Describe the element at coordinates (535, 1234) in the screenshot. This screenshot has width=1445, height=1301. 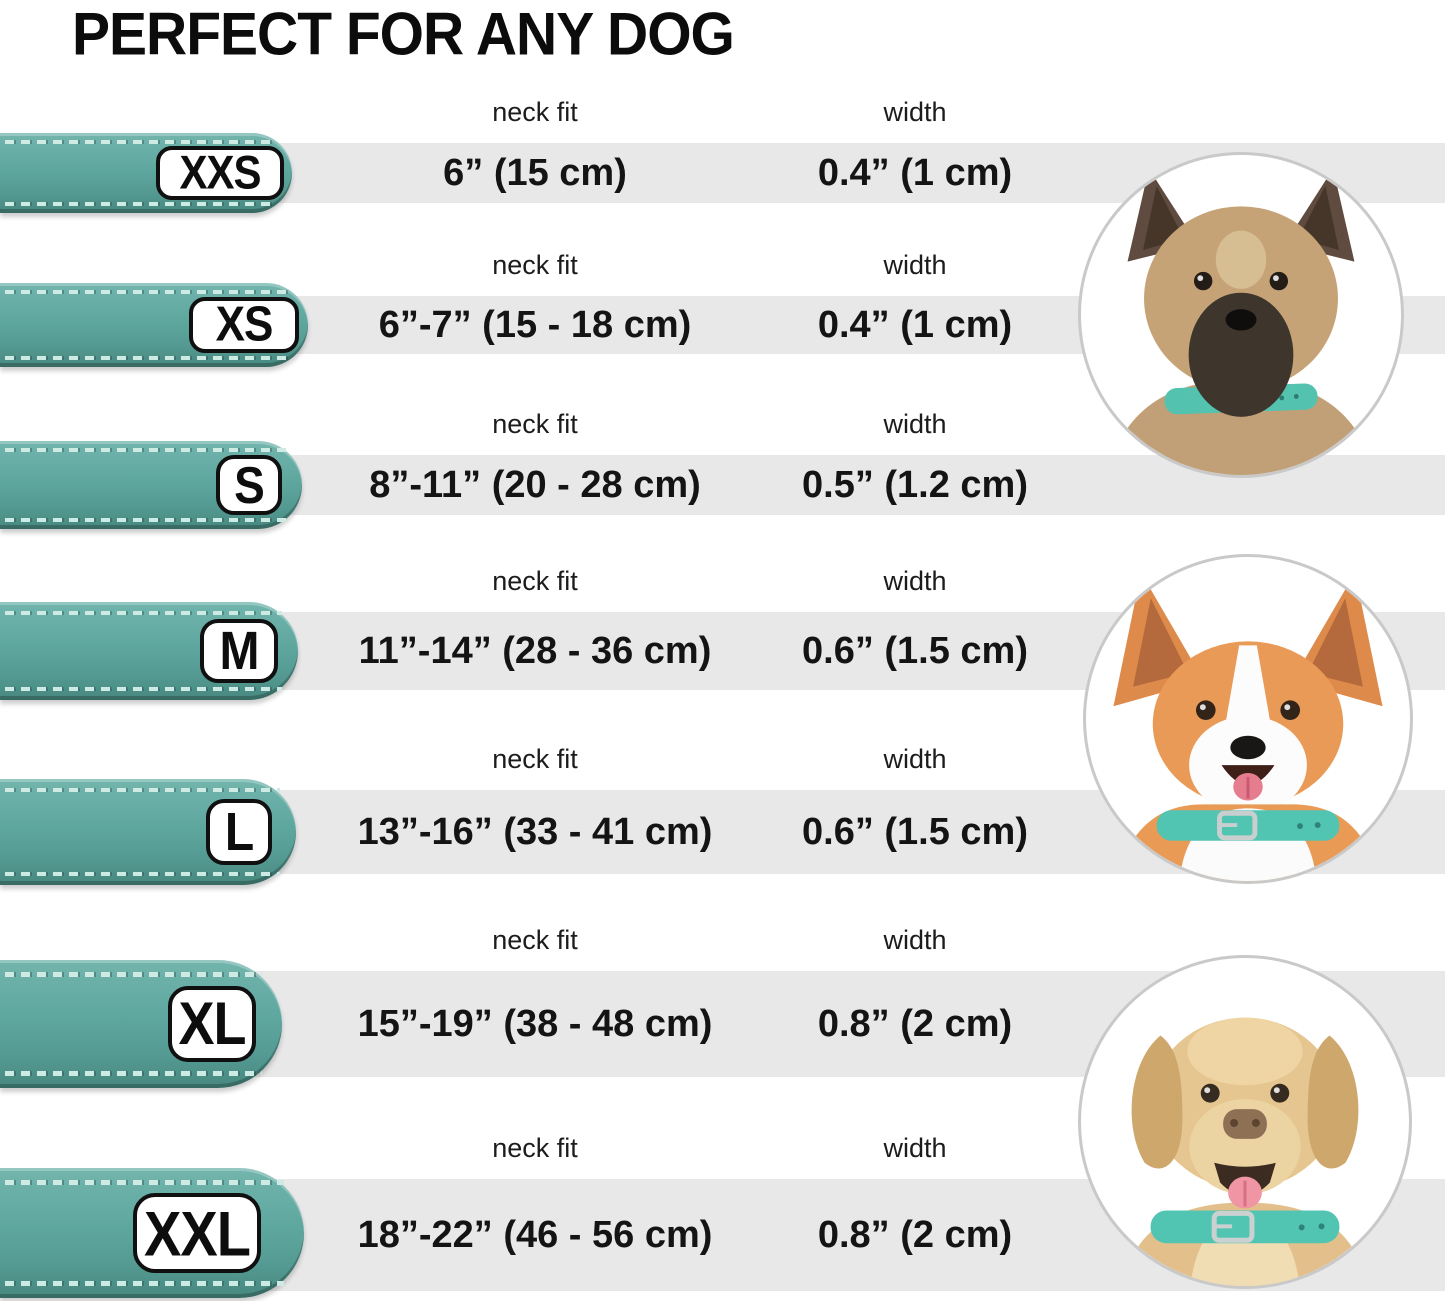
I see `neck-fit-value: 18”-22” (46 - 56 cm)` at that location.